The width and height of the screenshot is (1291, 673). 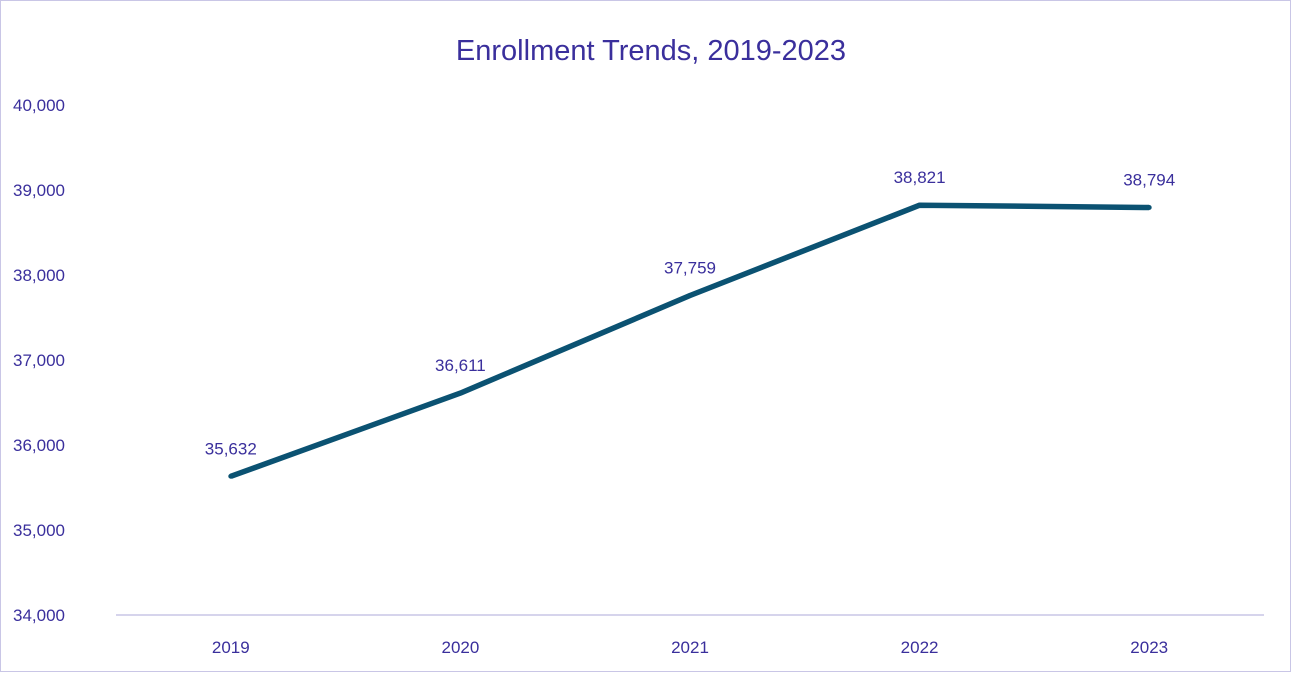 I want to click on y-tick-label: 39,000, so click(x=39, y=190).